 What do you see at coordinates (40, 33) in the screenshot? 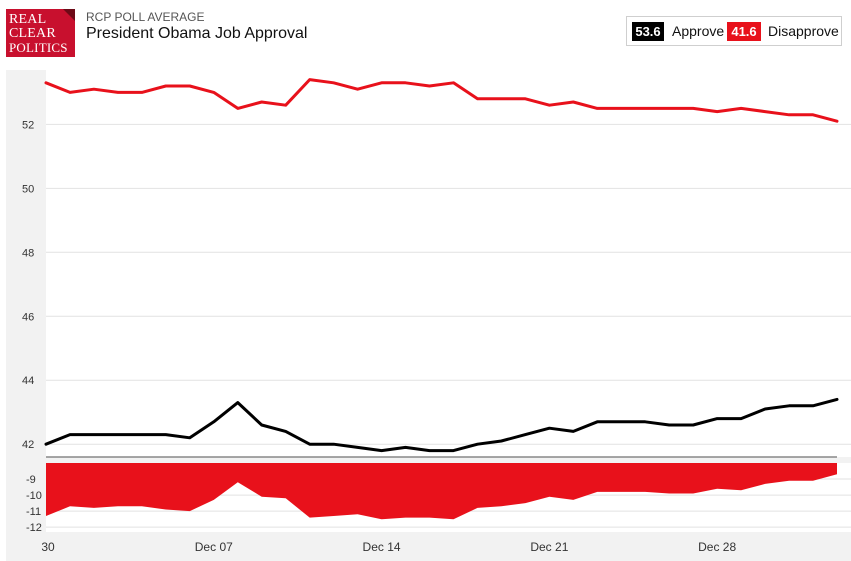
I see `rcp-logo: REAL CLEAR POLITICS` at bounding box center [40, 33].